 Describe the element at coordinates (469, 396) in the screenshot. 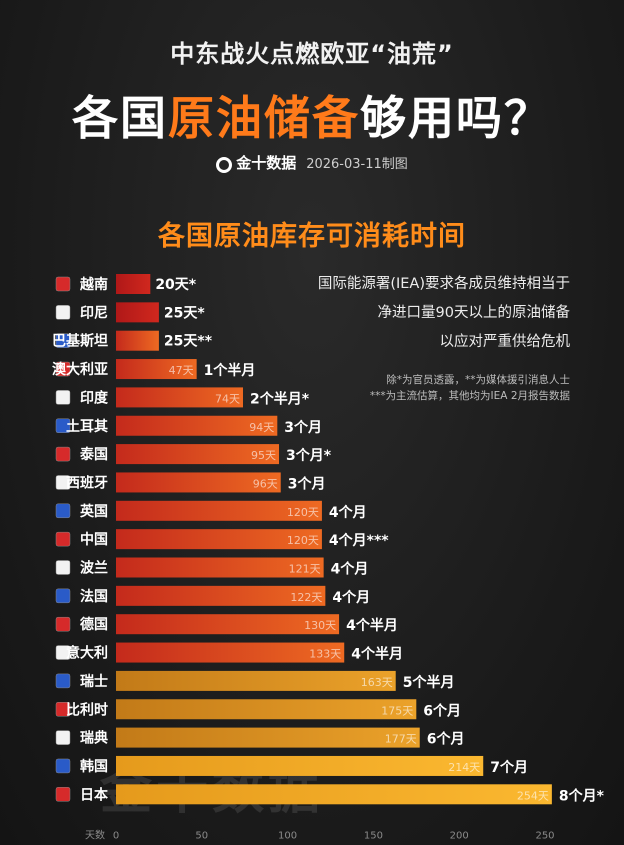

I see `footnote-line: ***为主流估算，其他均为IEA 2月报告数据` at that location.